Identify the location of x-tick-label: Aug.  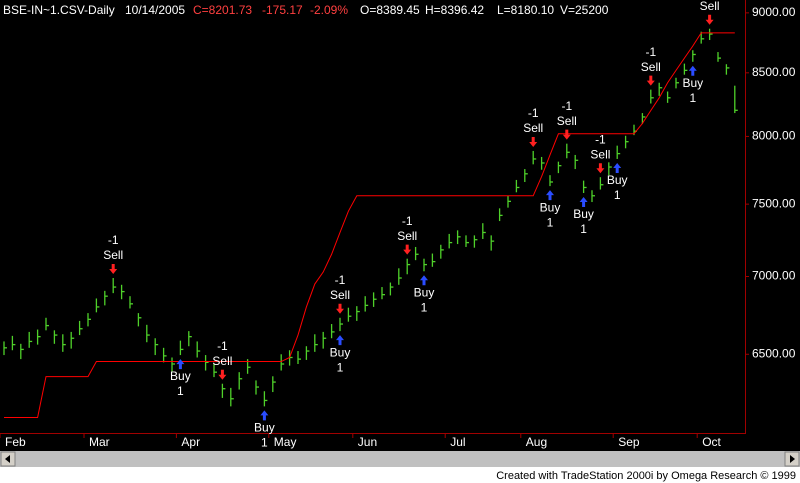
(536, 442).